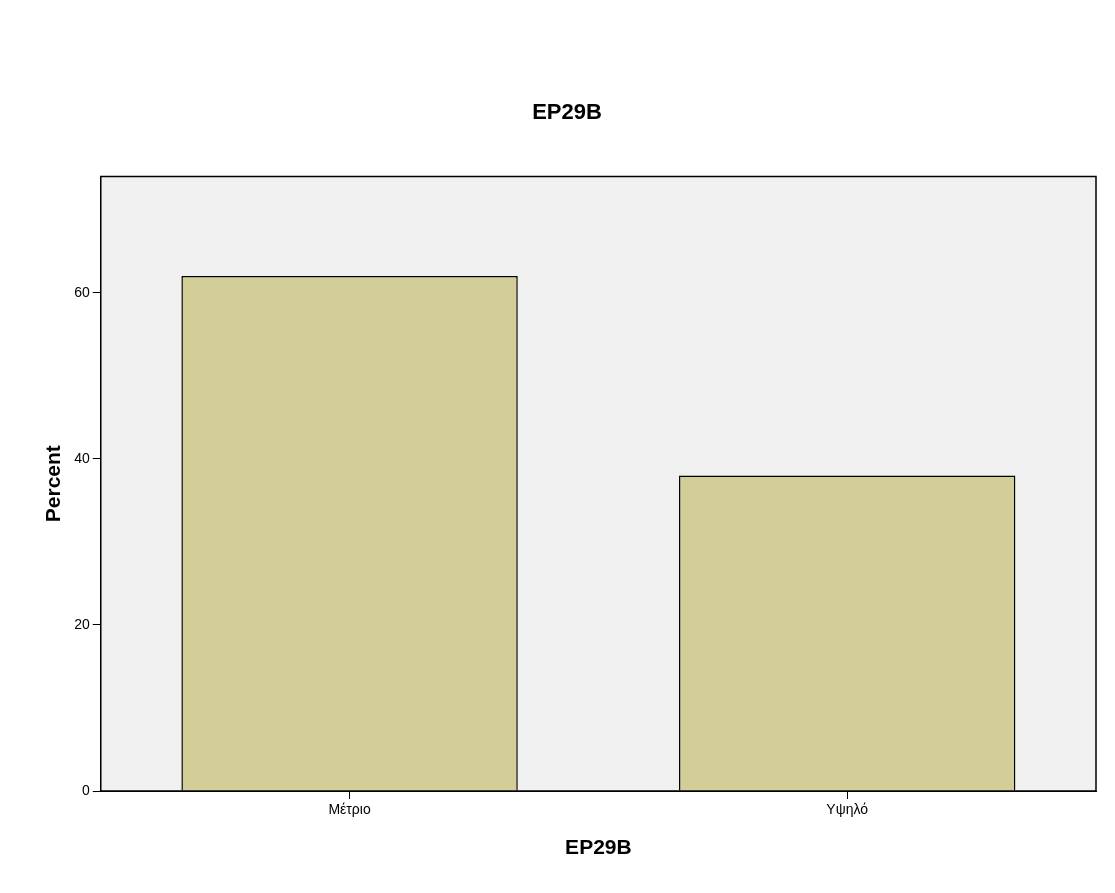 The width and height of the screenshot is (1115, 893). I want to click on y-tick-label: 40, so click(82, 457).